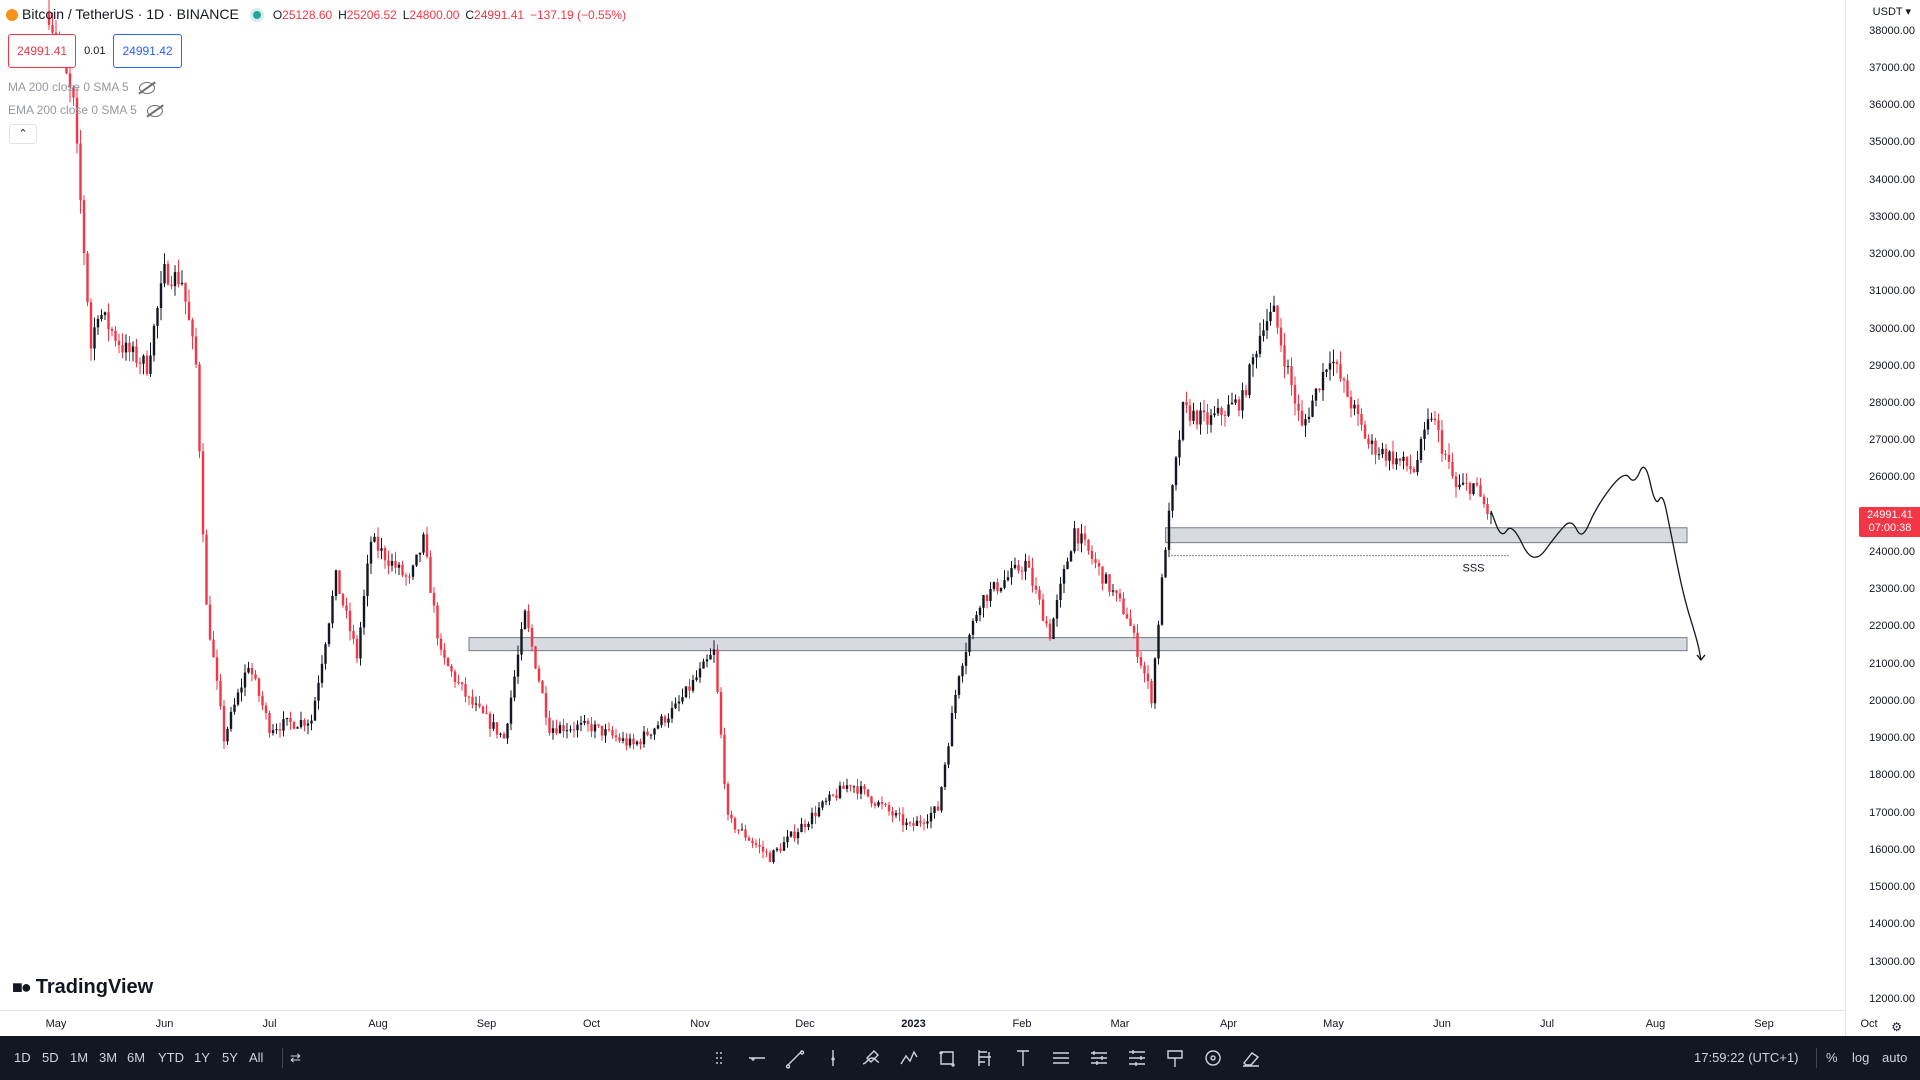 The height and width of the screenshot is (1080, 1920). I want to click on price-tick: 16000.00, so click(1892, 849).